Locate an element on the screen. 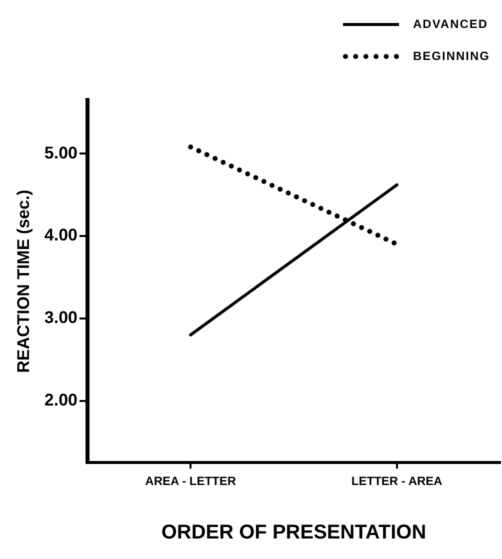 This screenshot has height=559, width=502. y-tick-label: 5.00 is located at coordinates (61, 152).